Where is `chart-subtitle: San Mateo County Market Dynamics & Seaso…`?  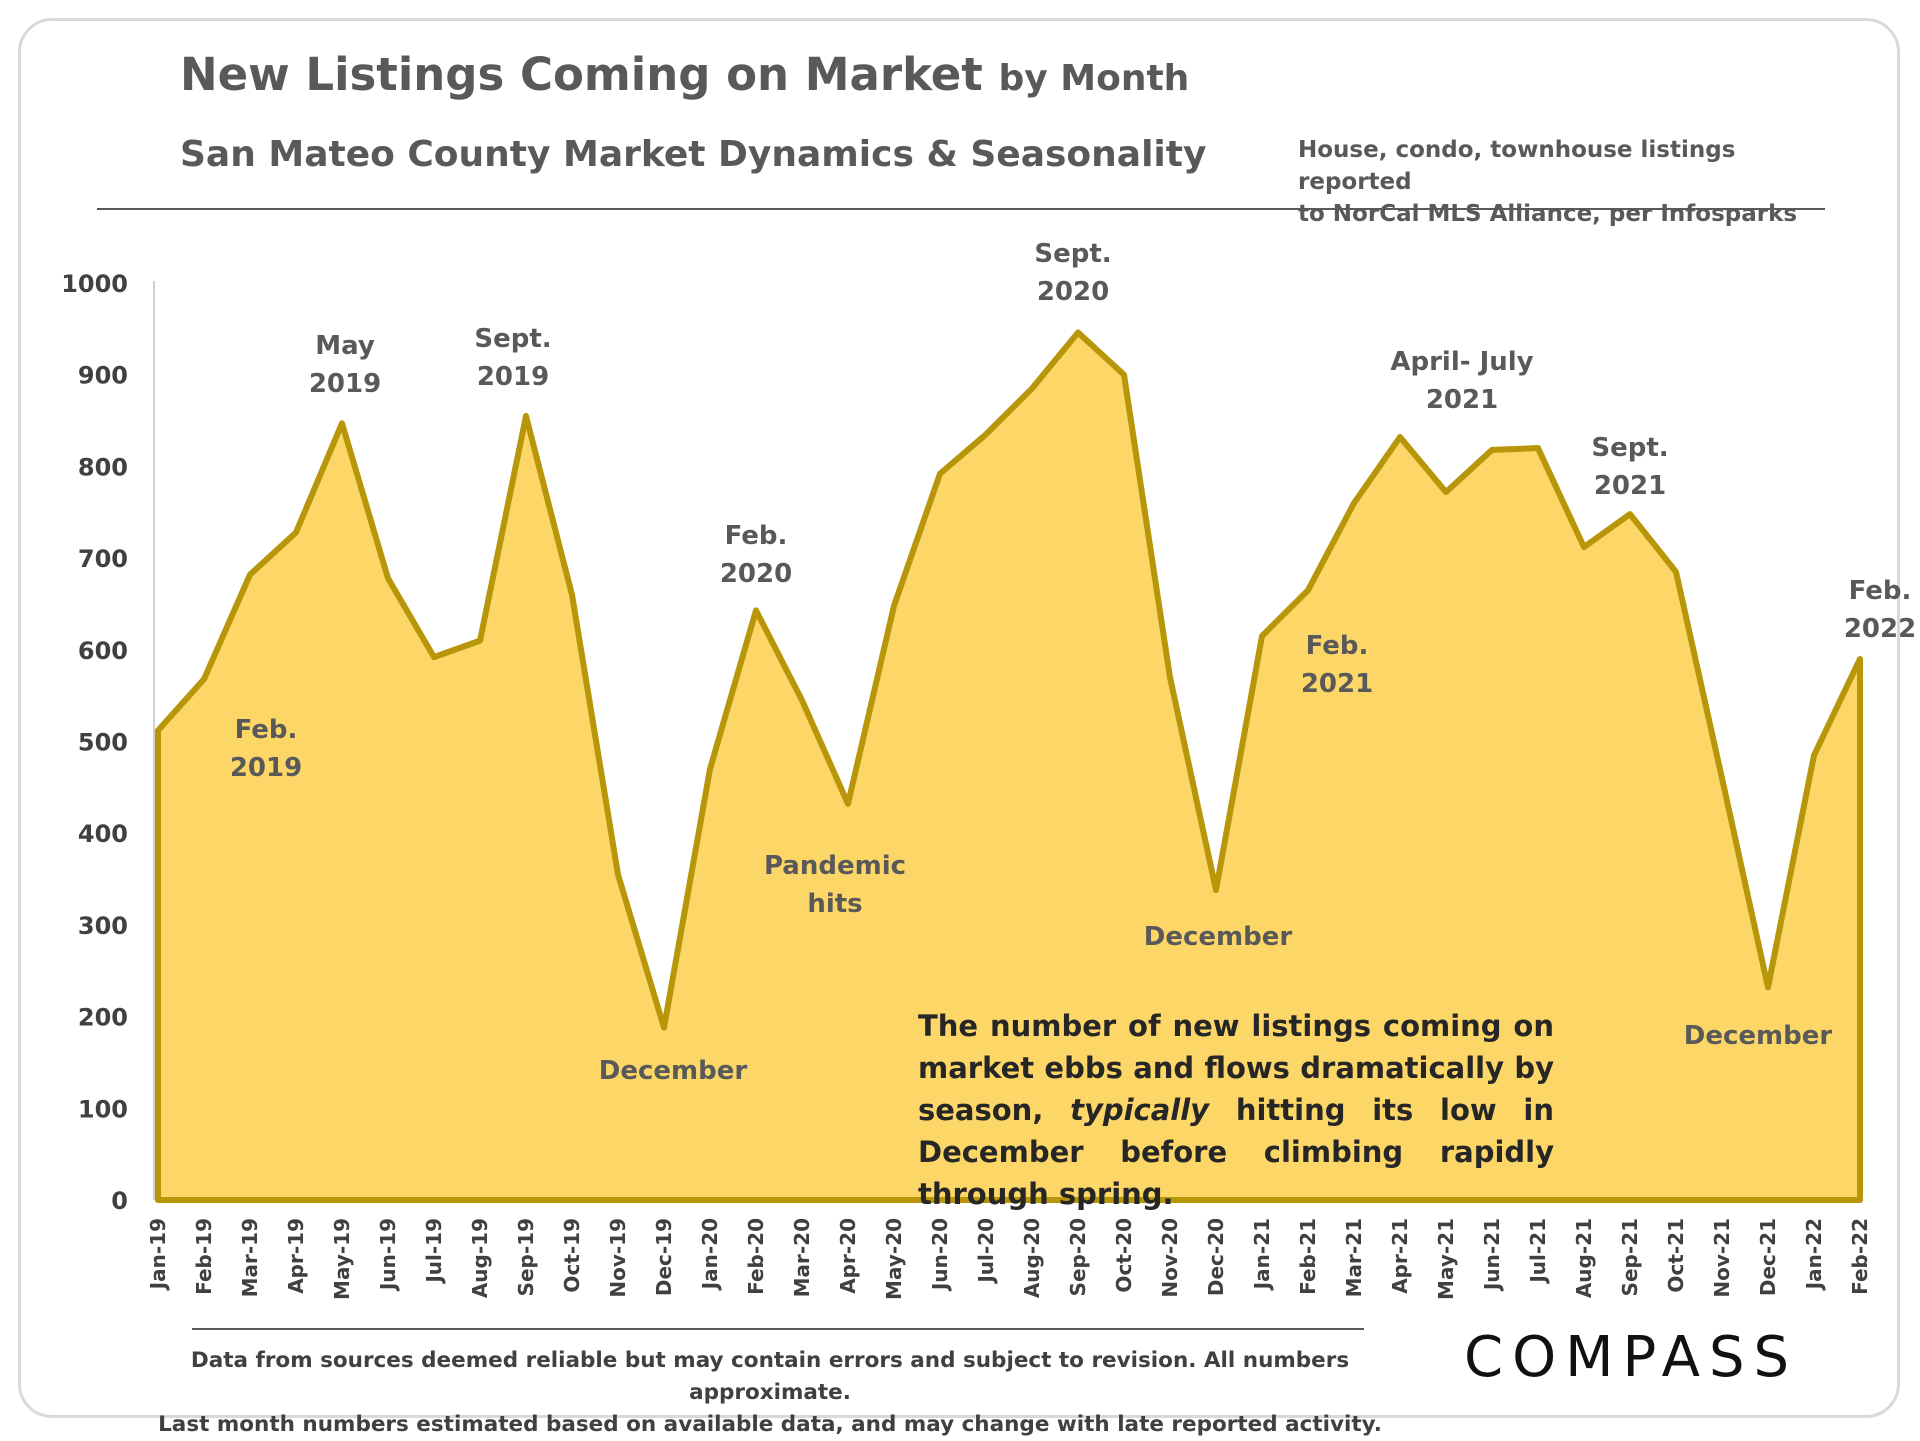 chart-subtitle: San Mateo County Market Dynamics & Seaso… is located at coordinates (693, 154).